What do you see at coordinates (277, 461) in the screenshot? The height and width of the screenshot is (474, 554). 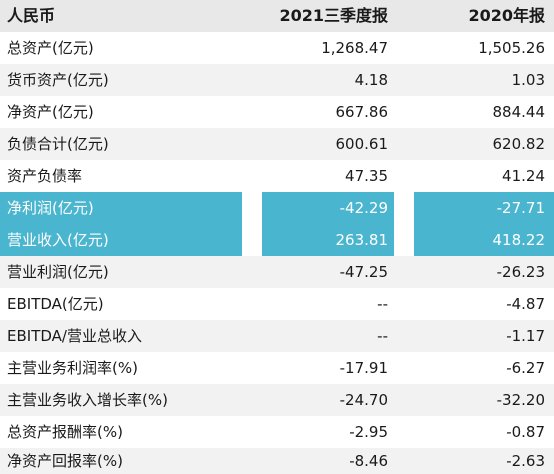 I see `table-row: 净资产回报率(%) -8.46 -2.63` at bounding box center [277, 461].